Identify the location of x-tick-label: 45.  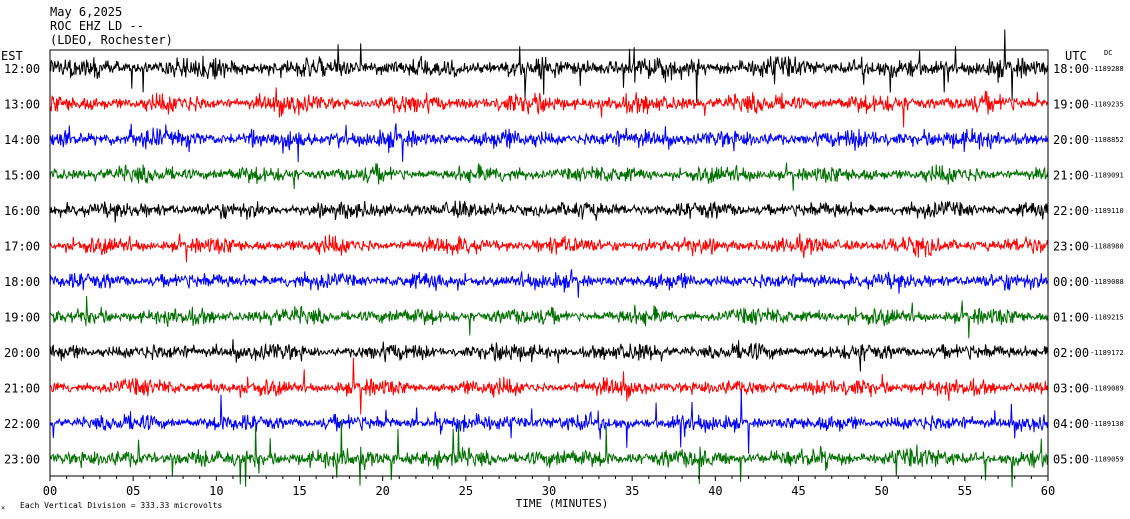
(798, 491).